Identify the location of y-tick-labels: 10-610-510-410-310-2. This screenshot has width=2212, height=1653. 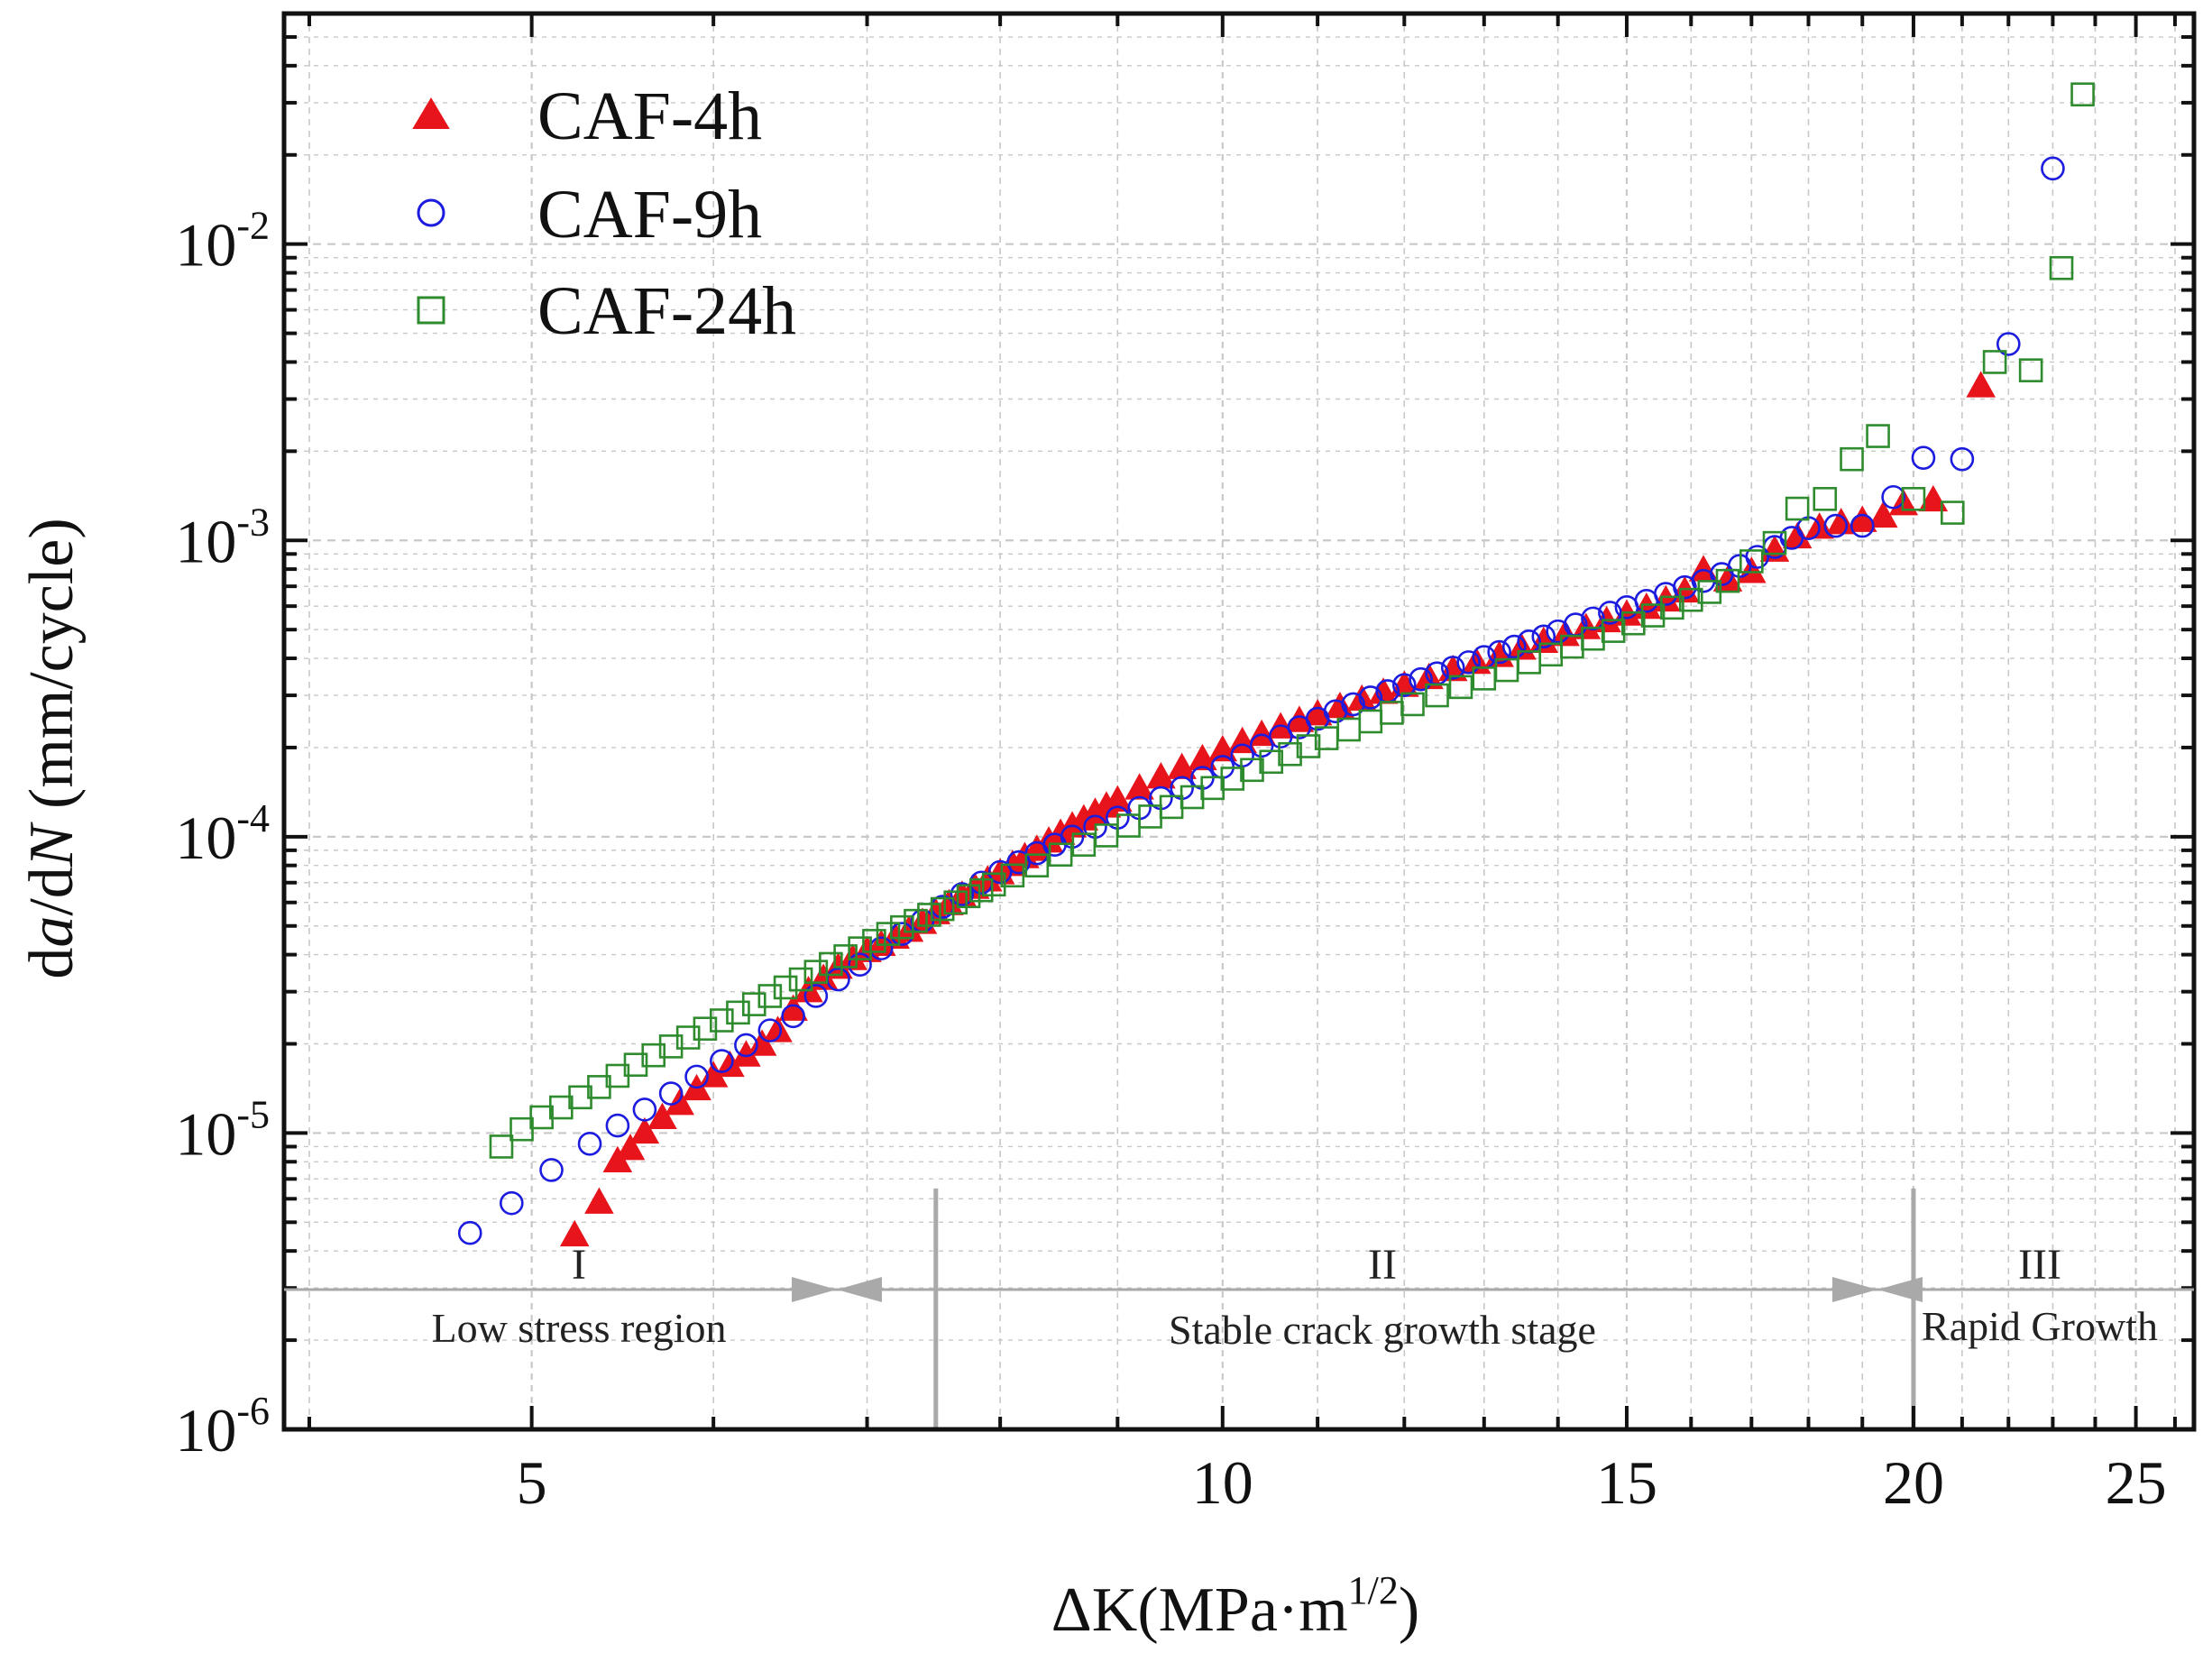
(223, 834).